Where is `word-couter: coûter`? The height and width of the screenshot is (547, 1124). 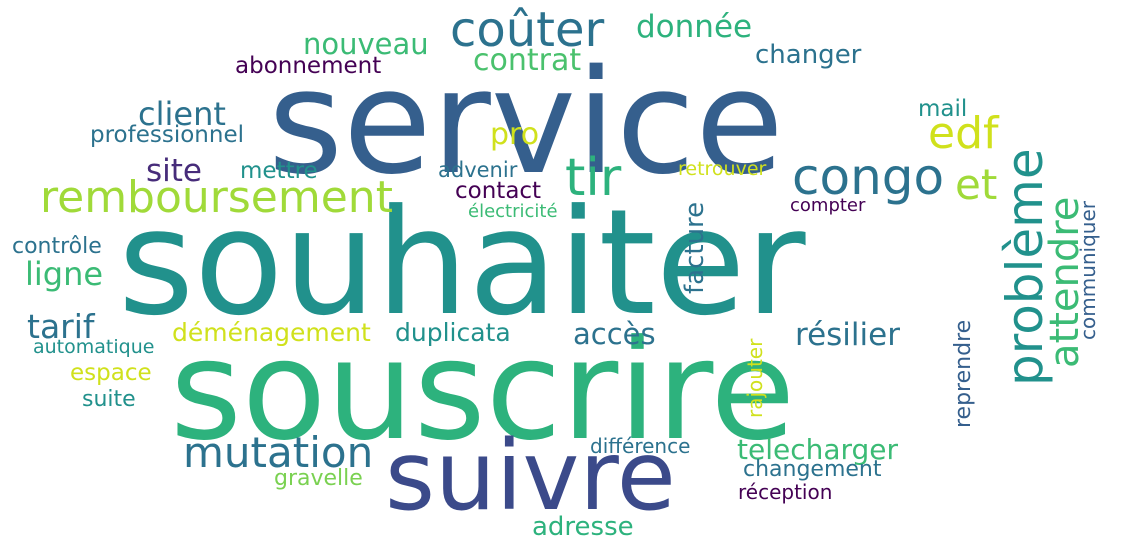 word-couter: coûter is located at coordinates (527, 30).